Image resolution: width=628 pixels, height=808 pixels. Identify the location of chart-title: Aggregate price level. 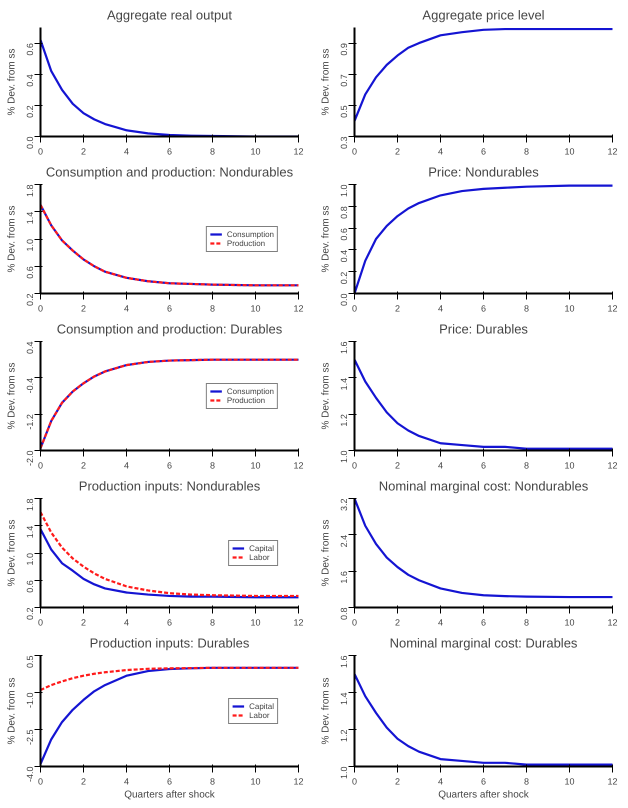
(483, 15).